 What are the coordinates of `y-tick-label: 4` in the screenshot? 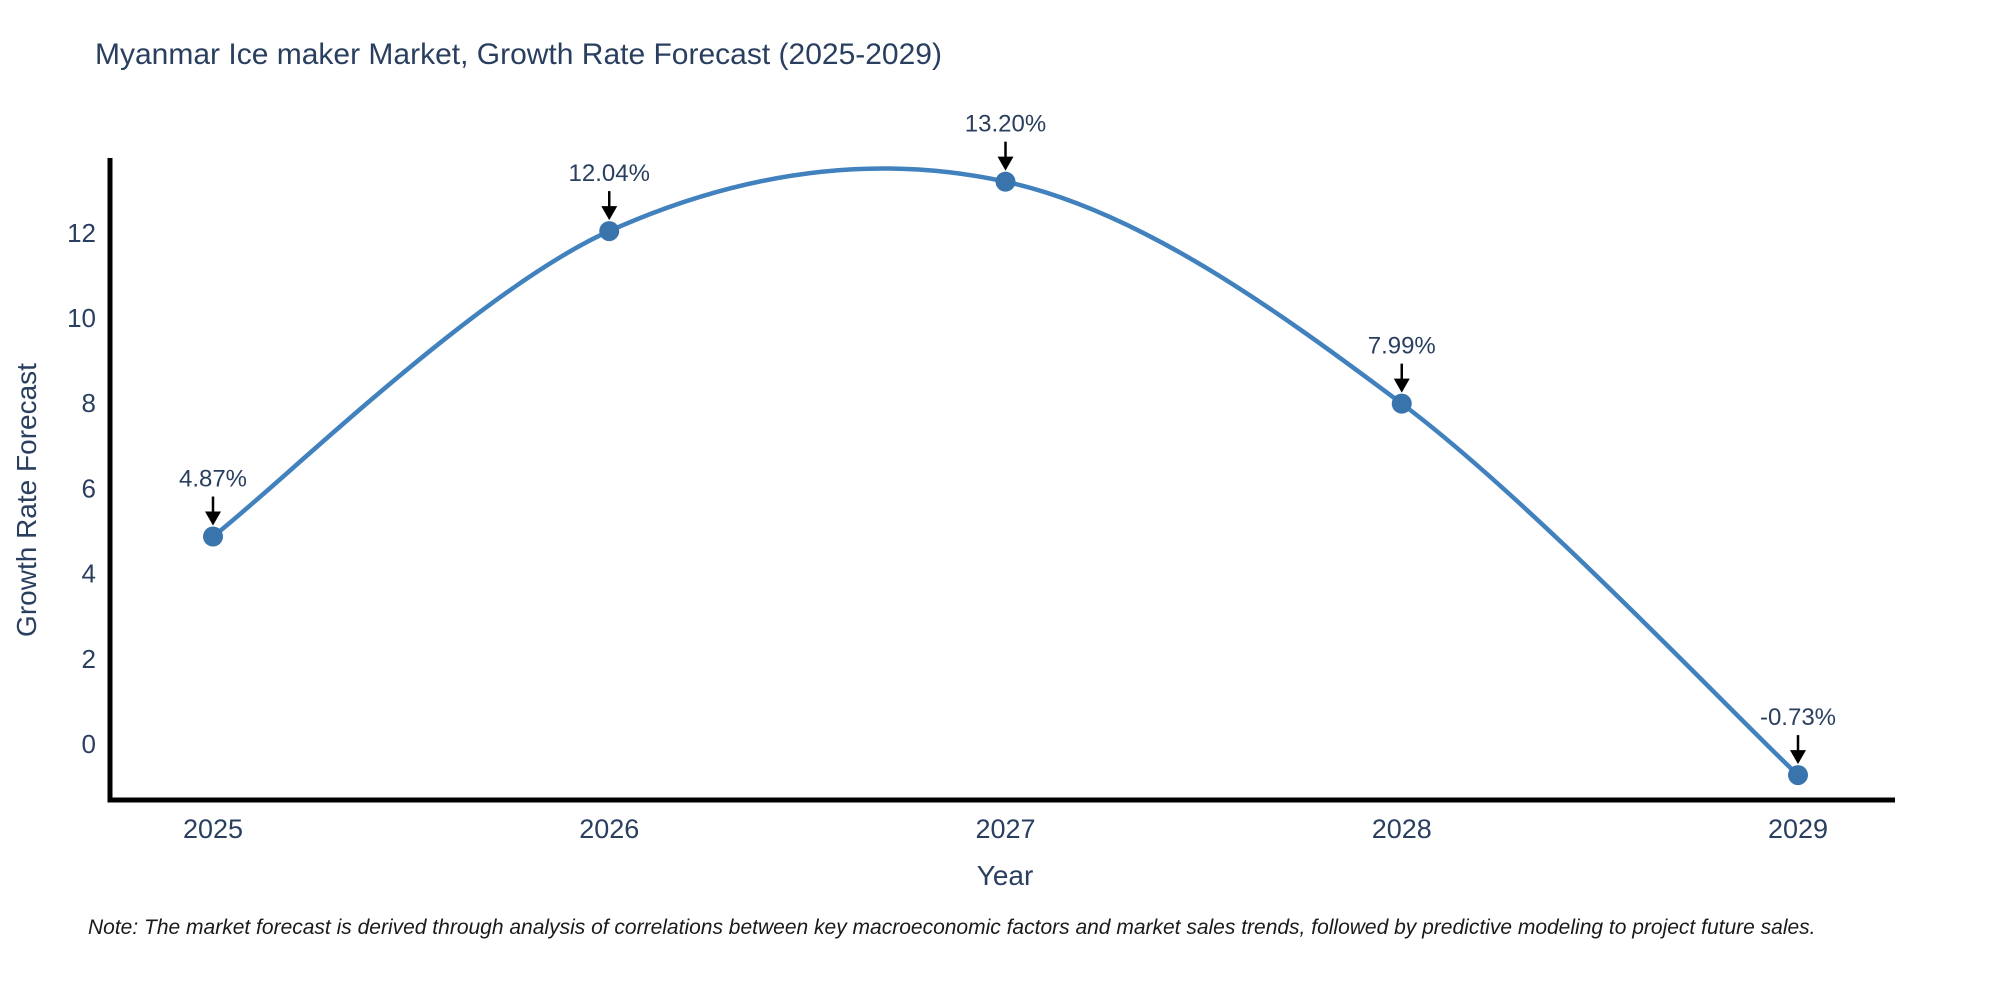 It's located at (89, 574).